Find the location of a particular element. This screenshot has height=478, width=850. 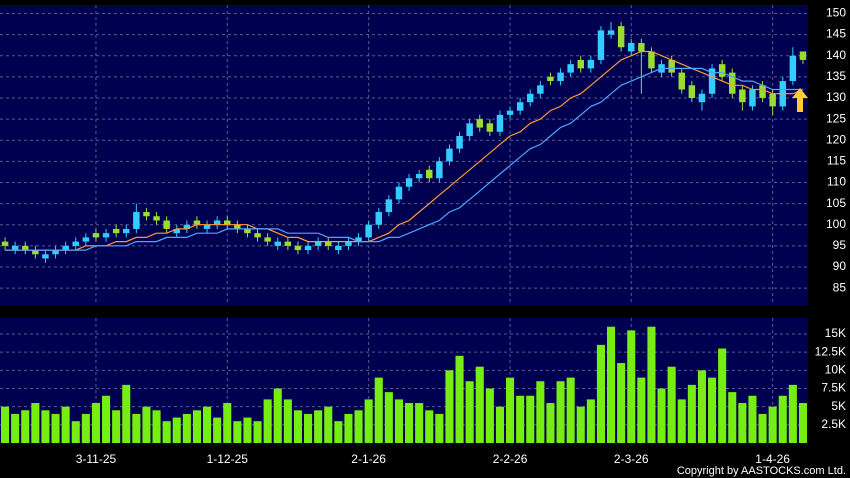

y-tick-label: 130 is located at coordinates (836, 97).